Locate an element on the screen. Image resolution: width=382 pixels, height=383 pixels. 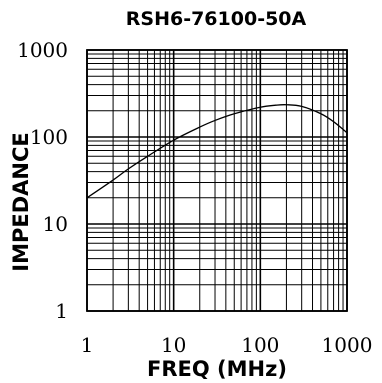
y-axis-title: IMPEDANCE is located at coordinates (21, 201).